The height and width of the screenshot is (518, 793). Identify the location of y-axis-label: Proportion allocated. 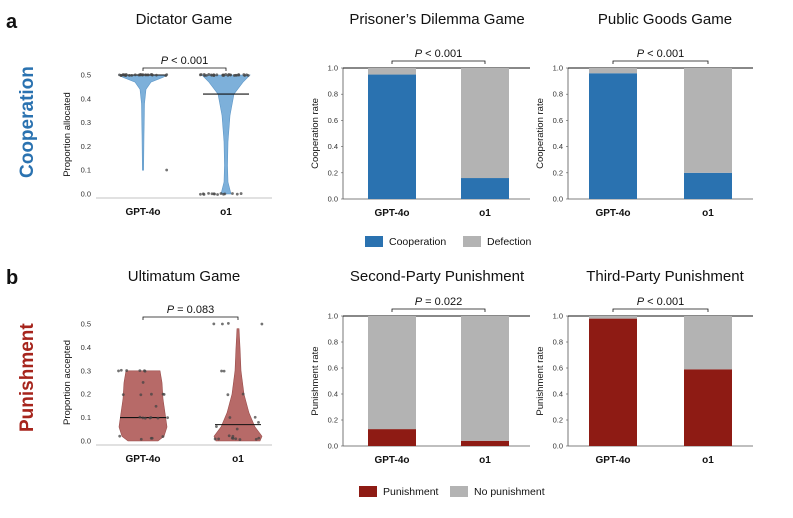
(67, 134).